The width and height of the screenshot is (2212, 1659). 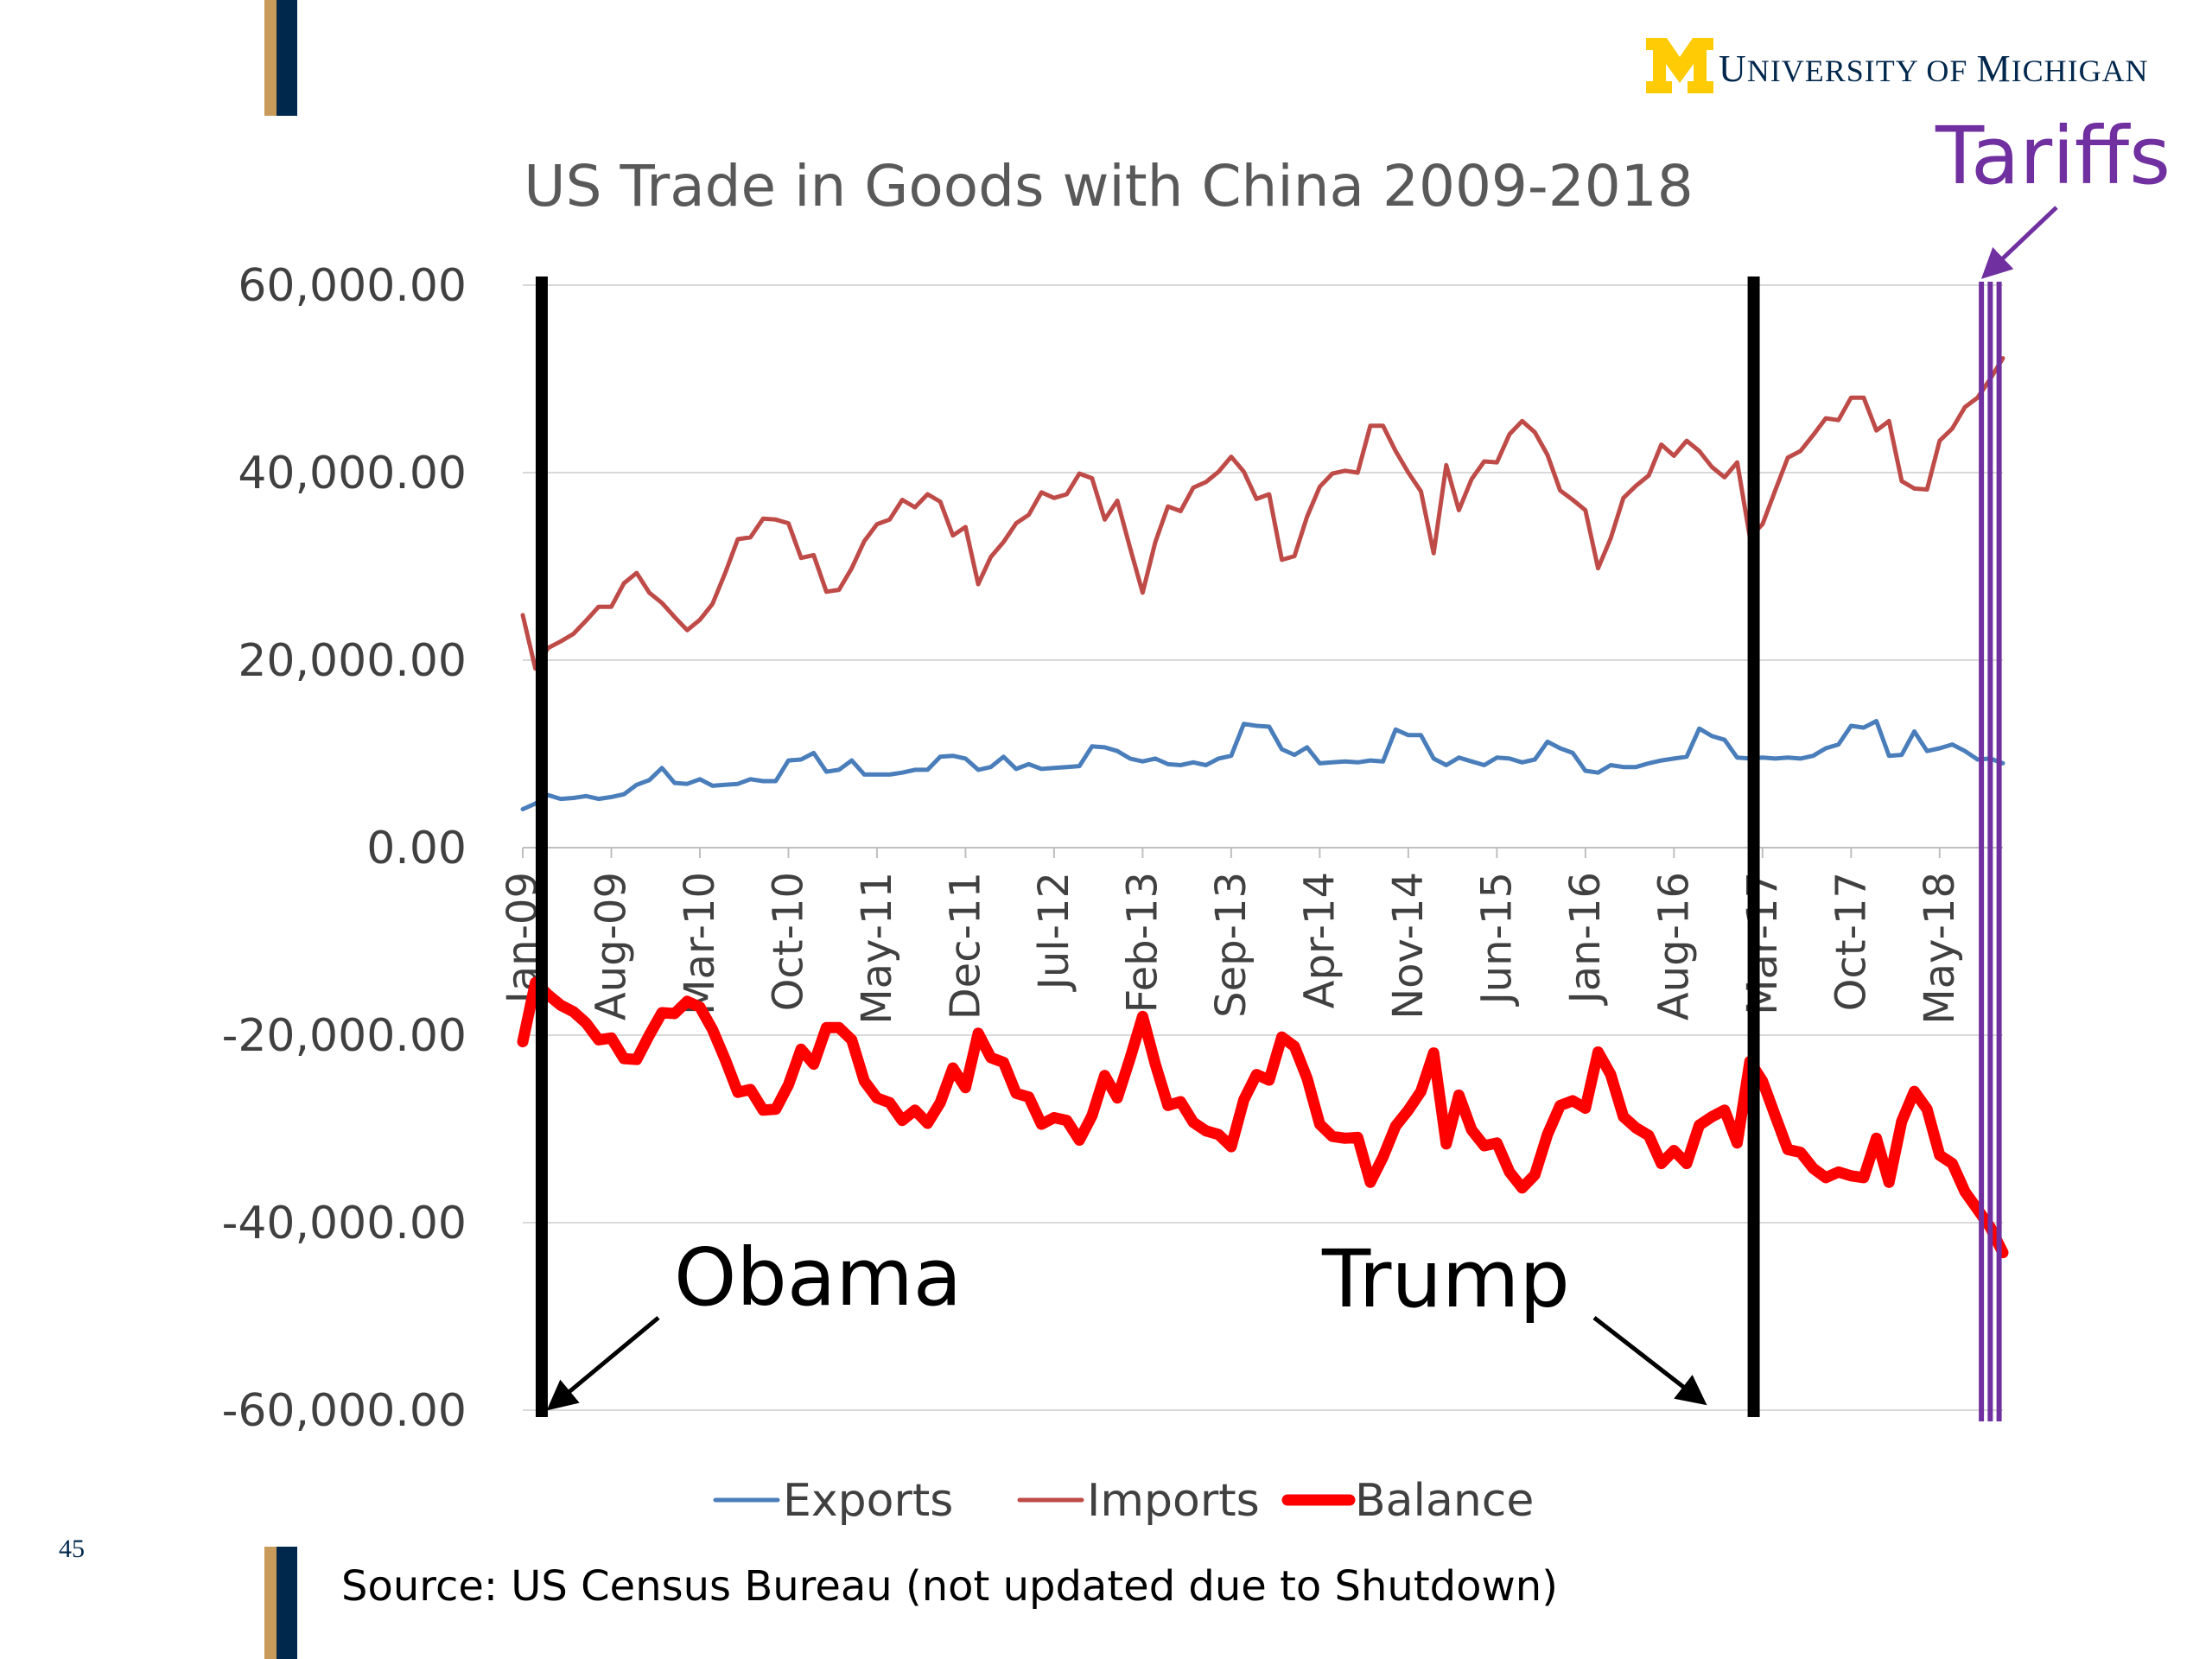 I want to click on x-tick-label: Dec-11, so click(x=965, y=946).